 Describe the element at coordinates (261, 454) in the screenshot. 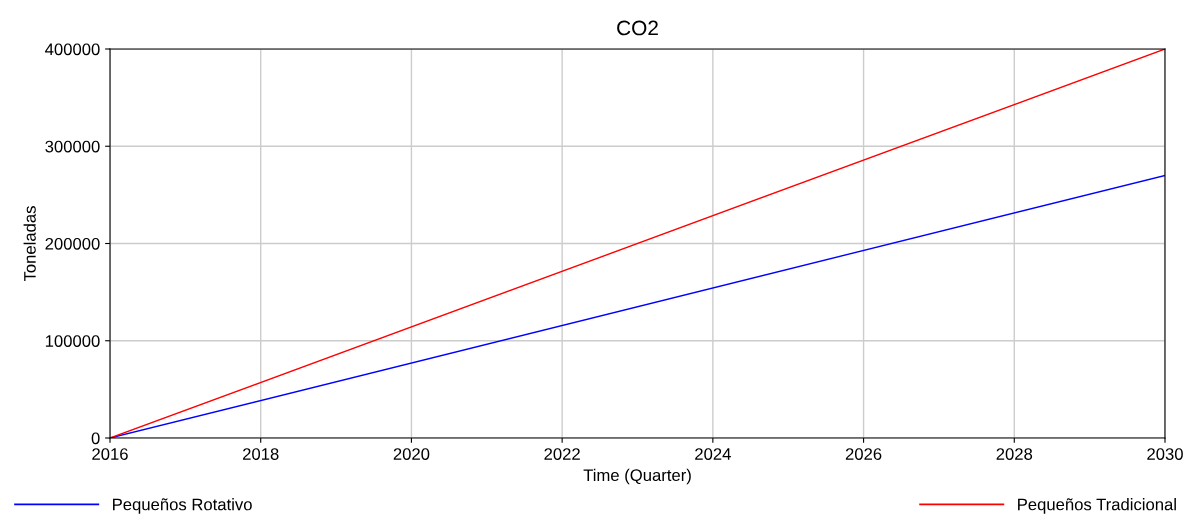

I see `x-tick-label: 2018` at that location.